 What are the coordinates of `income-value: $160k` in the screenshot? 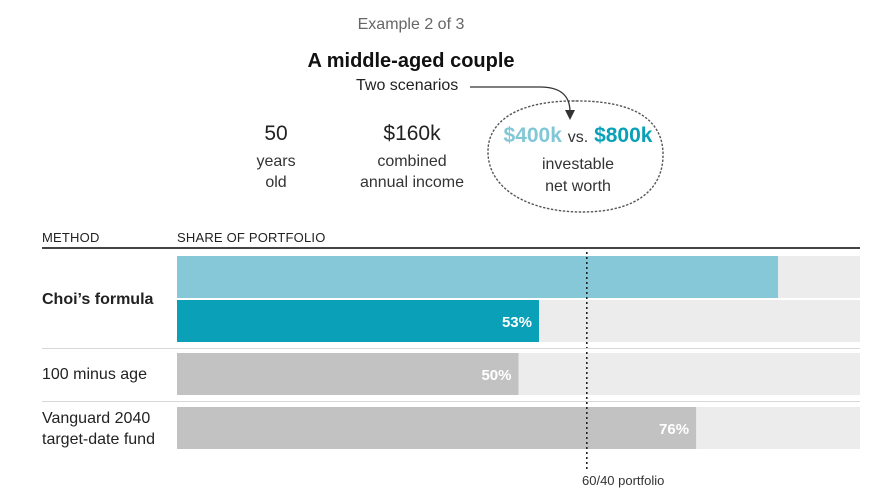 It's located at (412, 133).